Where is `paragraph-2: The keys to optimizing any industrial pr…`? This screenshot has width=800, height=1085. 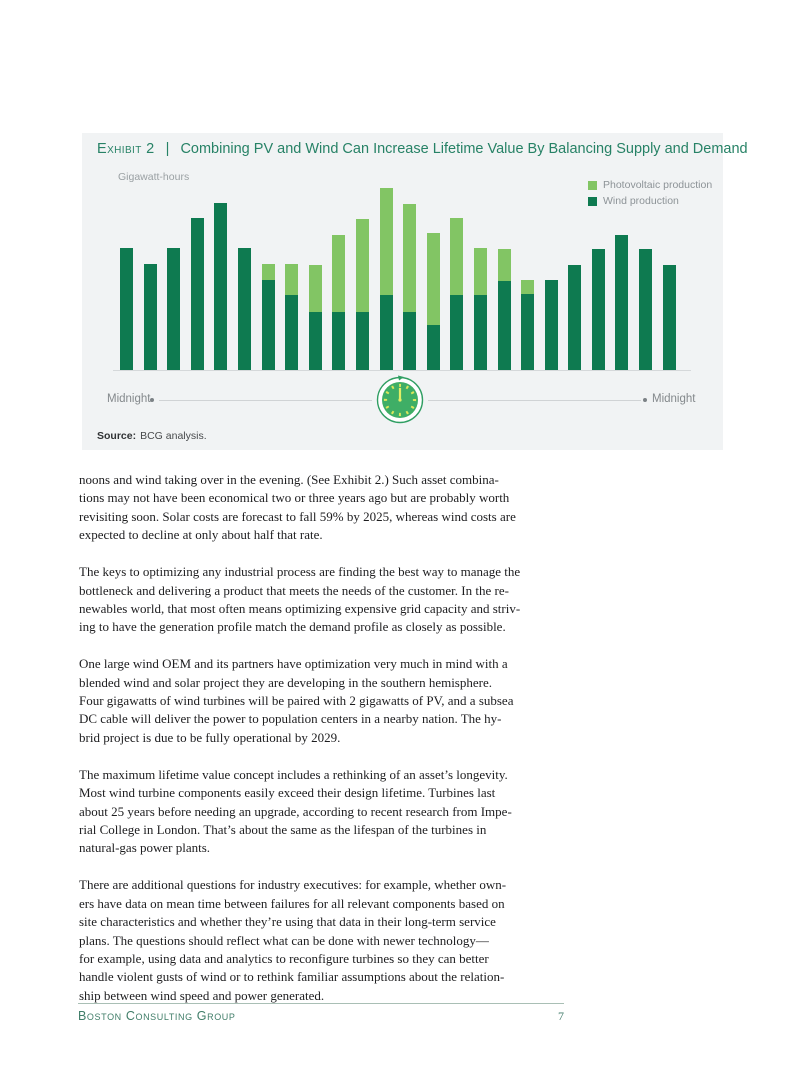 paragraph-2: The keys to optimizing any industrial pr… is located at coordinates (300, 599).